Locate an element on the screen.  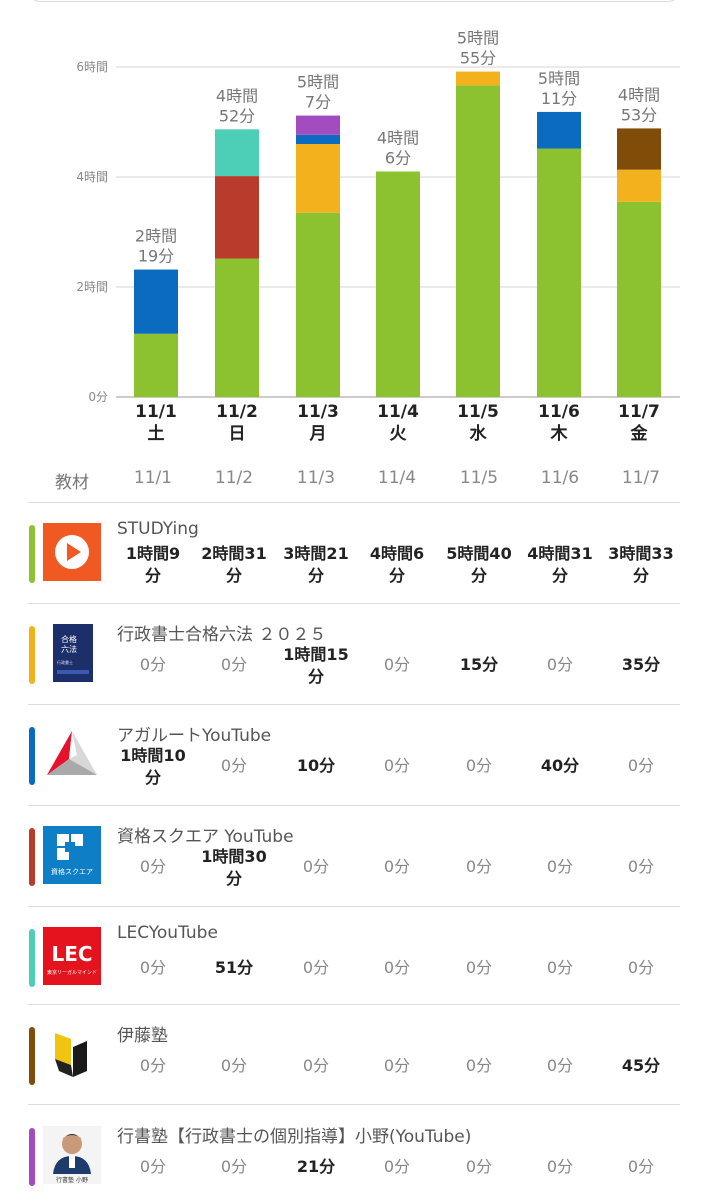
total-label: 52分 is located at coordinates (237, 115).